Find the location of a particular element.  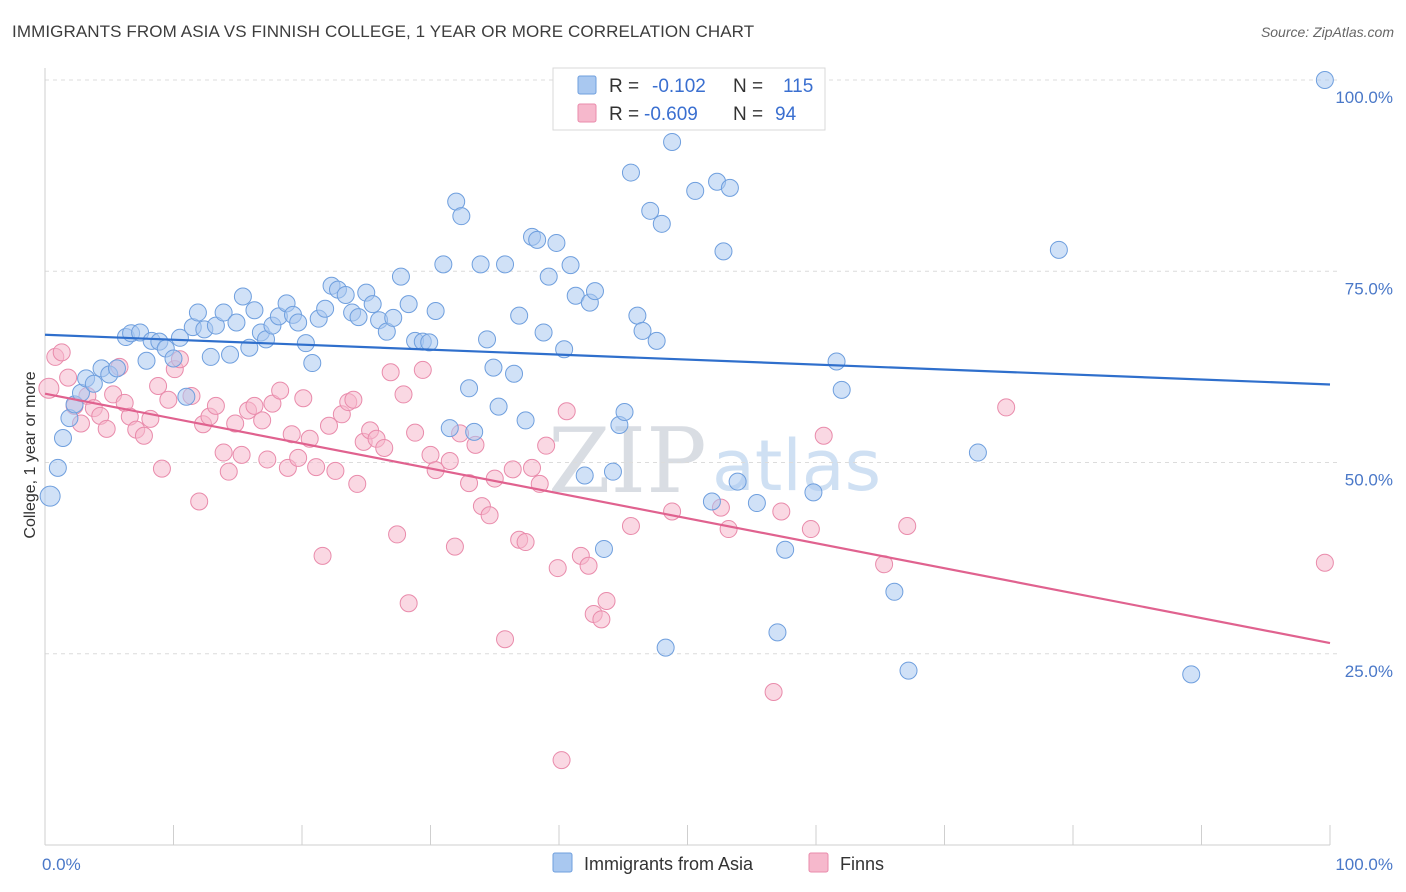

bottom-legend-swatch-finns is located at coordinates (818, 862).